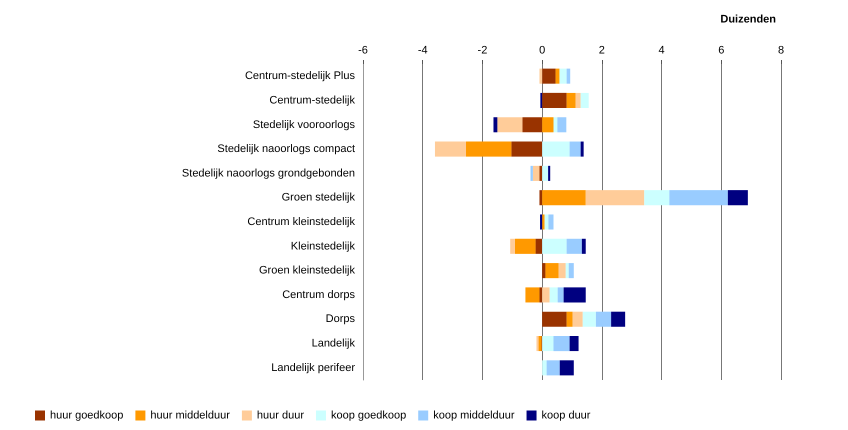  I want to click on legend-label: koop middelduur, so click(474, 416).